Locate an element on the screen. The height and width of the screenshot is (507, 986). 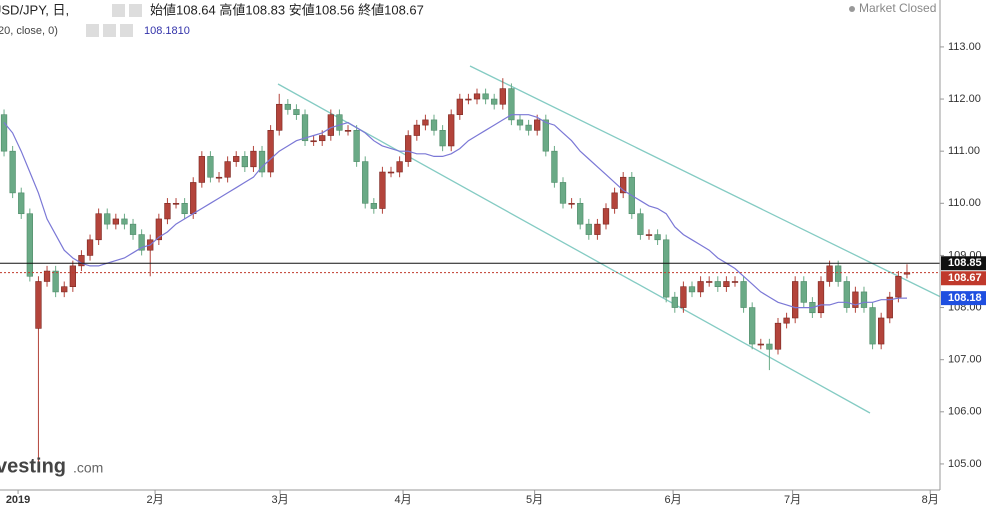
y-tick-label: 111.00 is located at coordinates (964, 151).